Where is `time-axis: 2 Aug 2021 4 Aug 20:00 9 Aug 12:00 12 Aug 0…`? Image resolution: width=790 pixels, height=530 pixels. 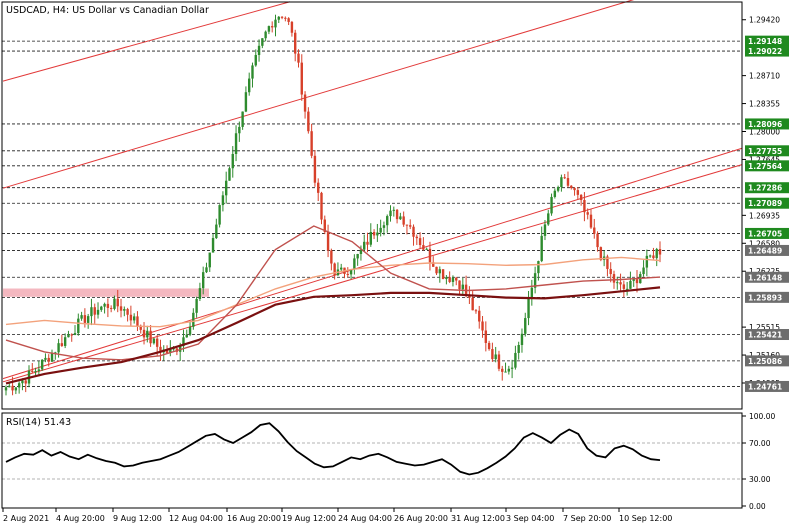 time-axis: 2 Aug 2021 4 Aug 20:00 9 Aug 12:00 12 Aug 0… is located at coordinates (337, 515).